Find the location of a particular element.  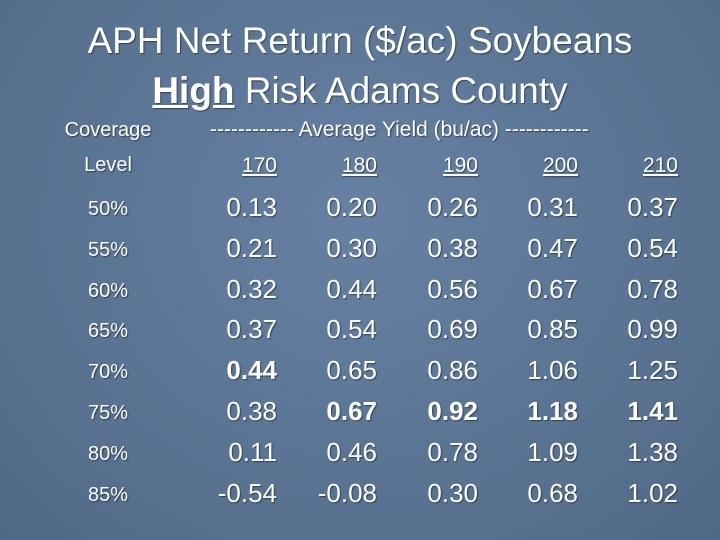

cell: -0.54 is located at coordinates (247, 492).